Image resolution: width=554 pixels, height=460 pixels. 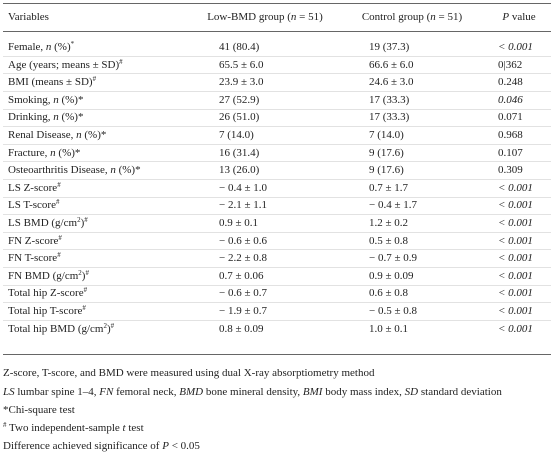 What do you see at coordinates (243, 205) in the screenshot?
I see `text-run: − 2.1 ± 1.1` at bounding box center [243, 205].